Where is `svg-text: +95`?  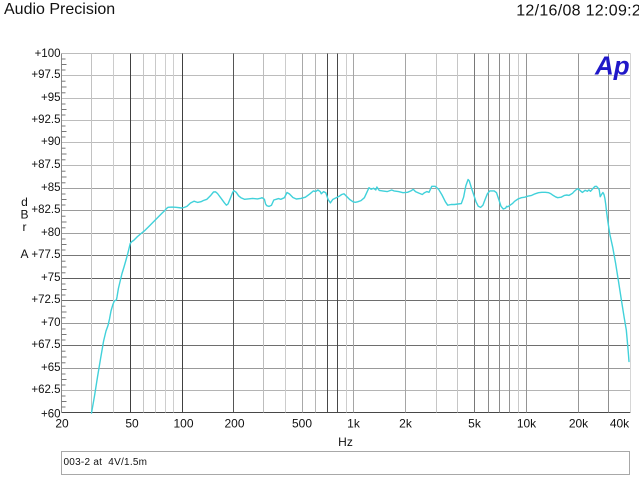 svg-text: +95 is located at coordinates (51, 98).